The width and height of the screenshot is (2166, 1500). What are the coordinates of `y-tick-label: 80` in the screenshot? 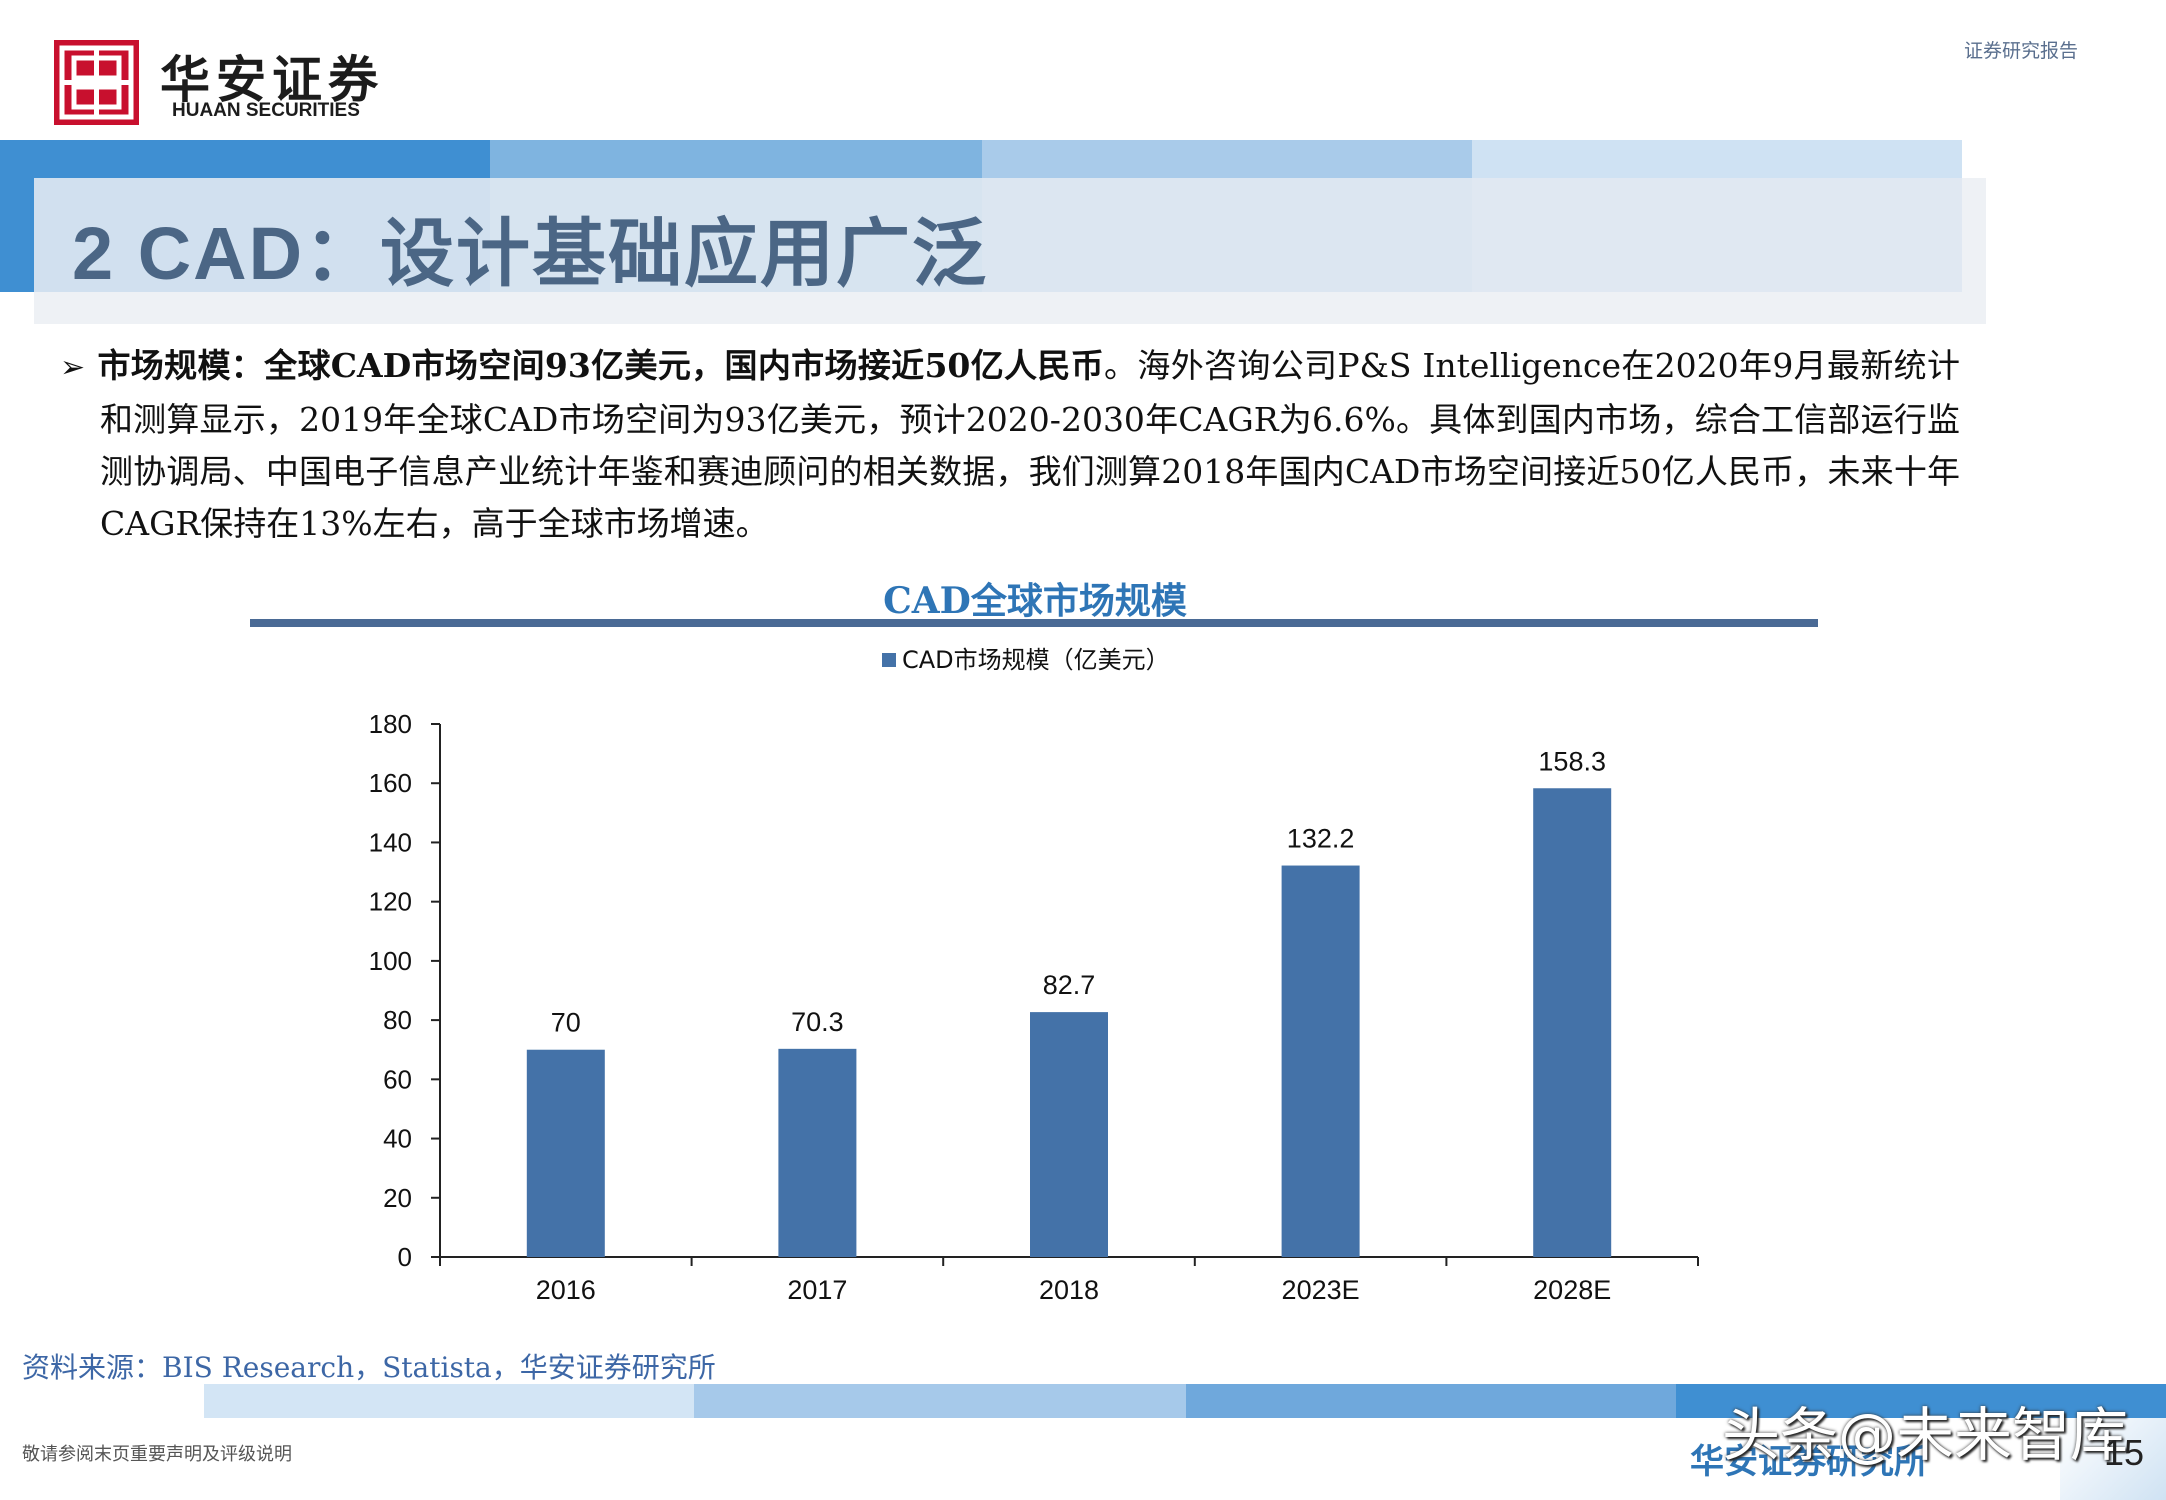 It's located at (397, 1020).